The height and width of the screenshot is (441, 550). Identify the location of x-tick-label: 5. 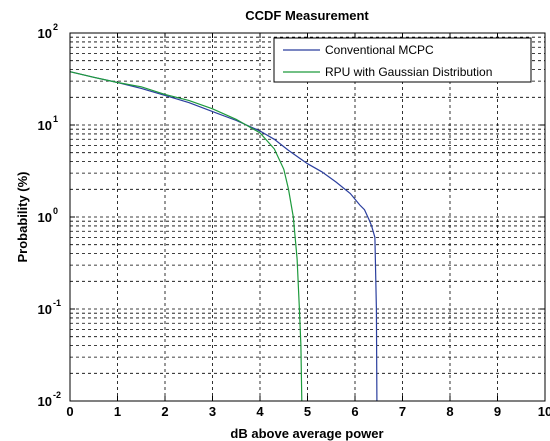
(307, 411).